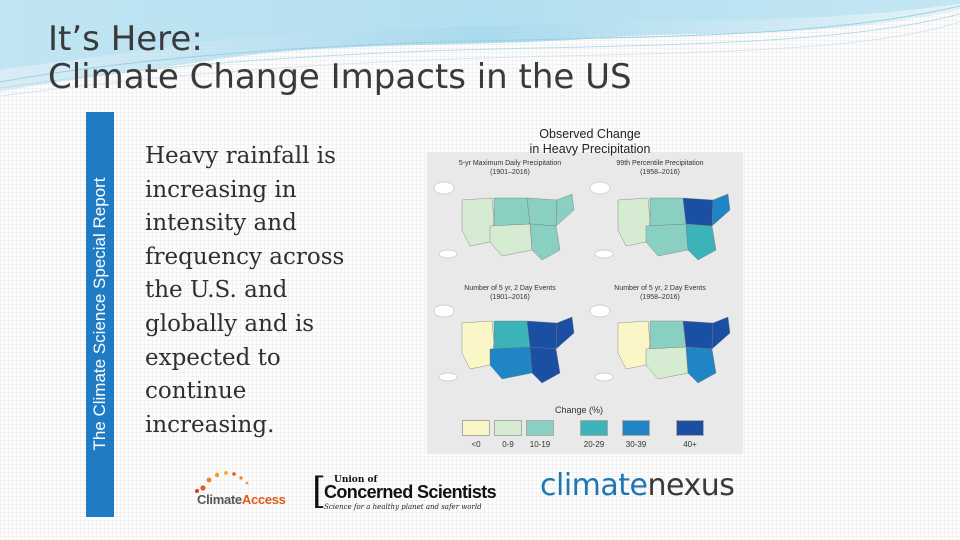 The height and width of the screenshot is (540, 960). I want to click on climate-access-logo: ClimateAccess, so click(240, 490).